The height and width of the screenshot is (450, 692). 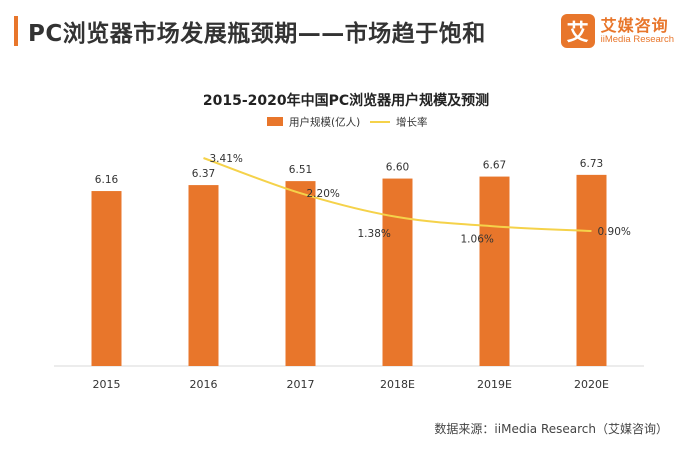 What do you see at coordinates (324, 122) in the screenshot?
I see `legend-label-bar: 用户规模(亿人)` at bounding box center [324, 122].